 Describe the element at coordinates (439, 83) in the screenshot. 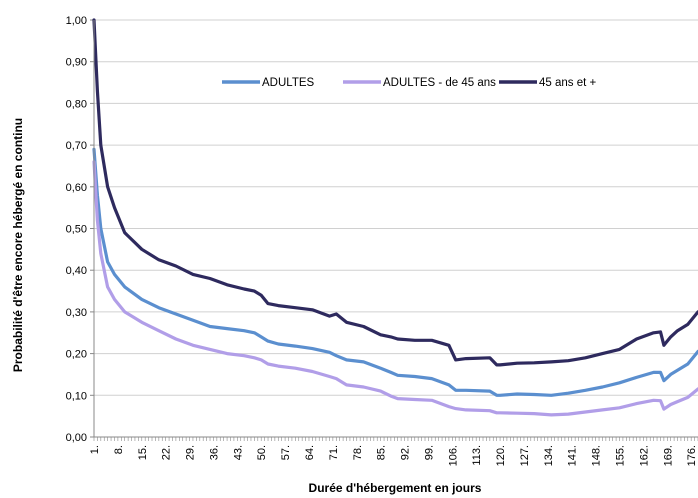

I see `legend-label: ADULTES - de 45 ans` at that location.